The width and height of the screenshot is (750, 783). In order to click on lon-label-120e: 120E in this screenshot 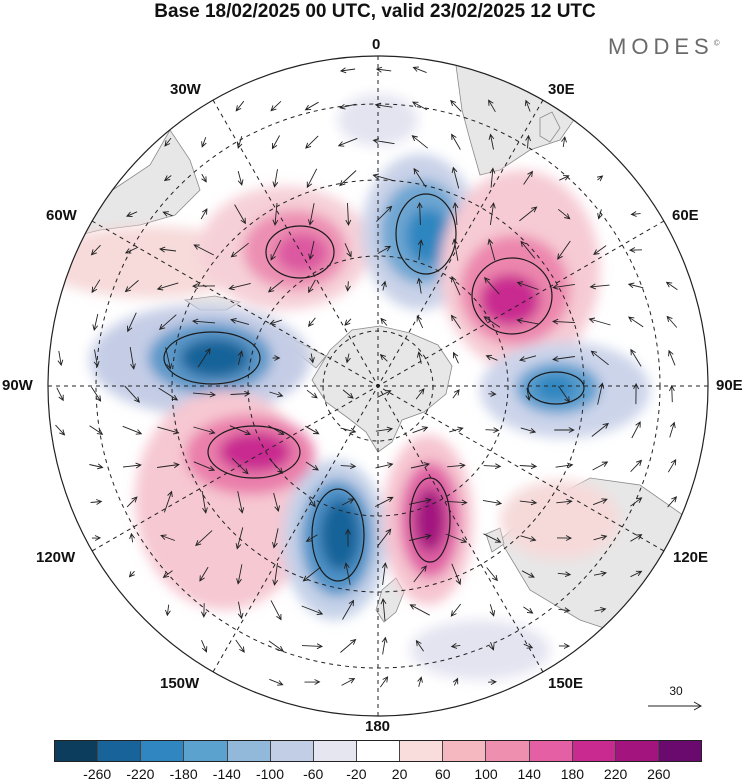, I will do `click(691, 557)`.